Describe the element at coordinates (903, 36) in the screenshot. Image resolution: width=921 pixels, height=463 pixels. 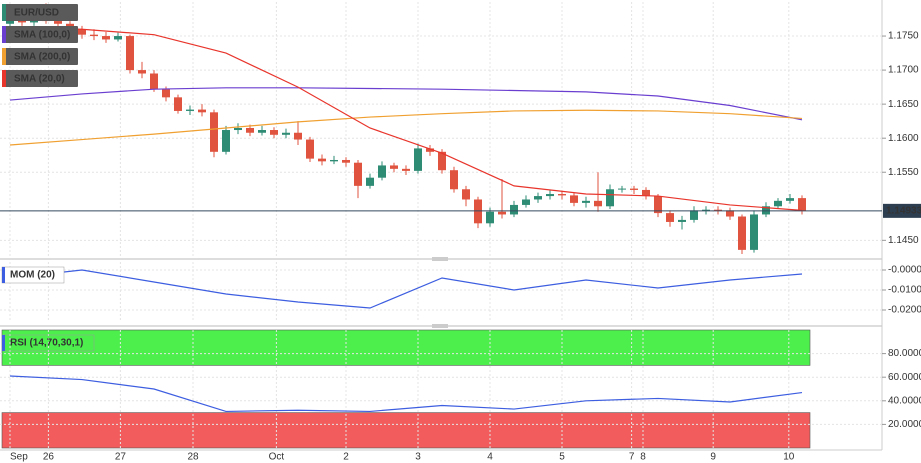
I see `y-tick-label: 1.1750` at that location.